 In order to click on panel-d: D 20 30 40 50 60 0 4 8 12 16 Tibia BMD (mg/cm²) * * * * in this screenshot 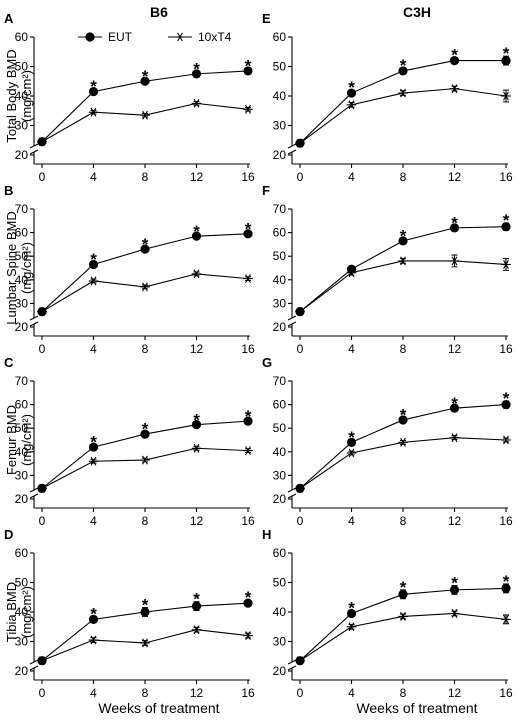, I will do `click(129, 613)`.